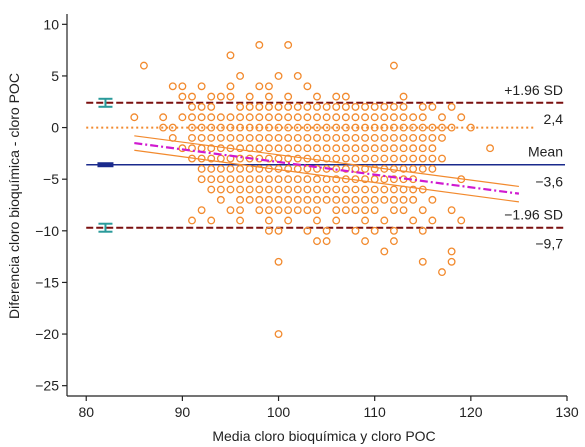  What do you see at coordinates (323, 436) in the screenshot?
I see `x-axis-title: Media cloro bioquímica y cloro POC` at bounding box center [323, 436].